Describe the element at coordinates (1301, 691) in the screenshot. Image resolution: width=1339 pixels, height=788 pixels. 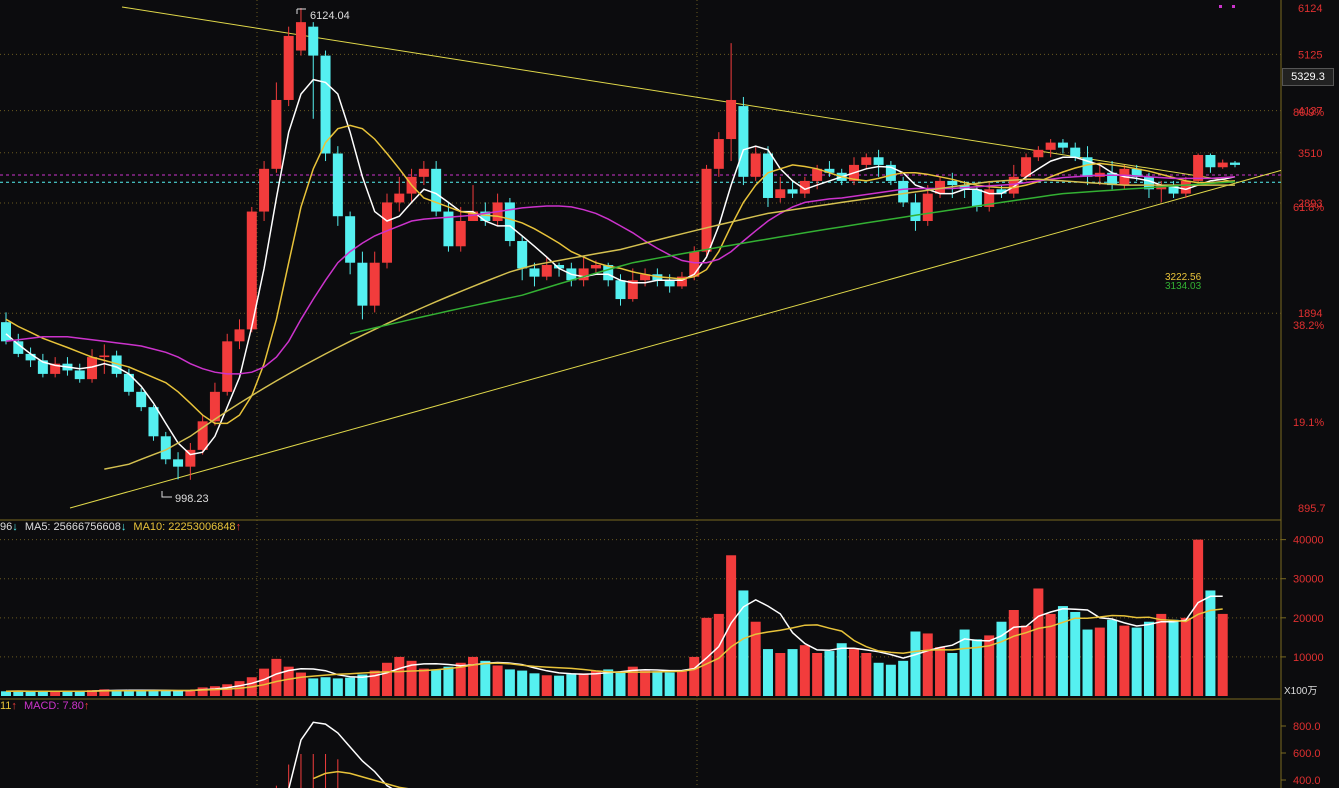
I see `volume-unit-label: X100万` at that location.